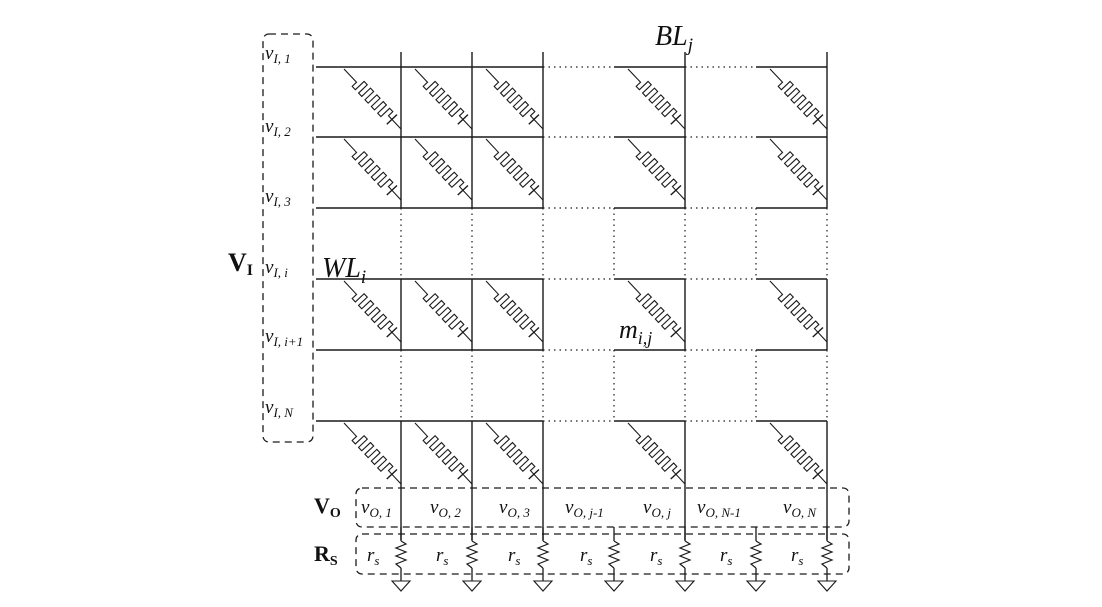  What do you see at coordinates (800, 508) in the screenshot?
I see `output-label: vO, N` at bounding box center [800, 508].